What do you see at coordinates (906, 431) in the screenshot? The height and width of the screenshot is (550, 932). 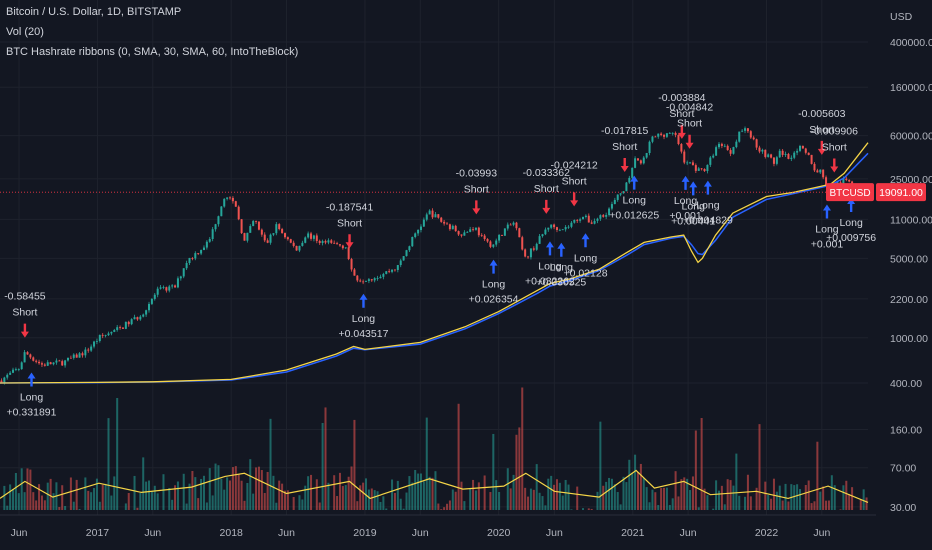 I see `volume-tick-label: 160.00` at bounding box center [906, 431].